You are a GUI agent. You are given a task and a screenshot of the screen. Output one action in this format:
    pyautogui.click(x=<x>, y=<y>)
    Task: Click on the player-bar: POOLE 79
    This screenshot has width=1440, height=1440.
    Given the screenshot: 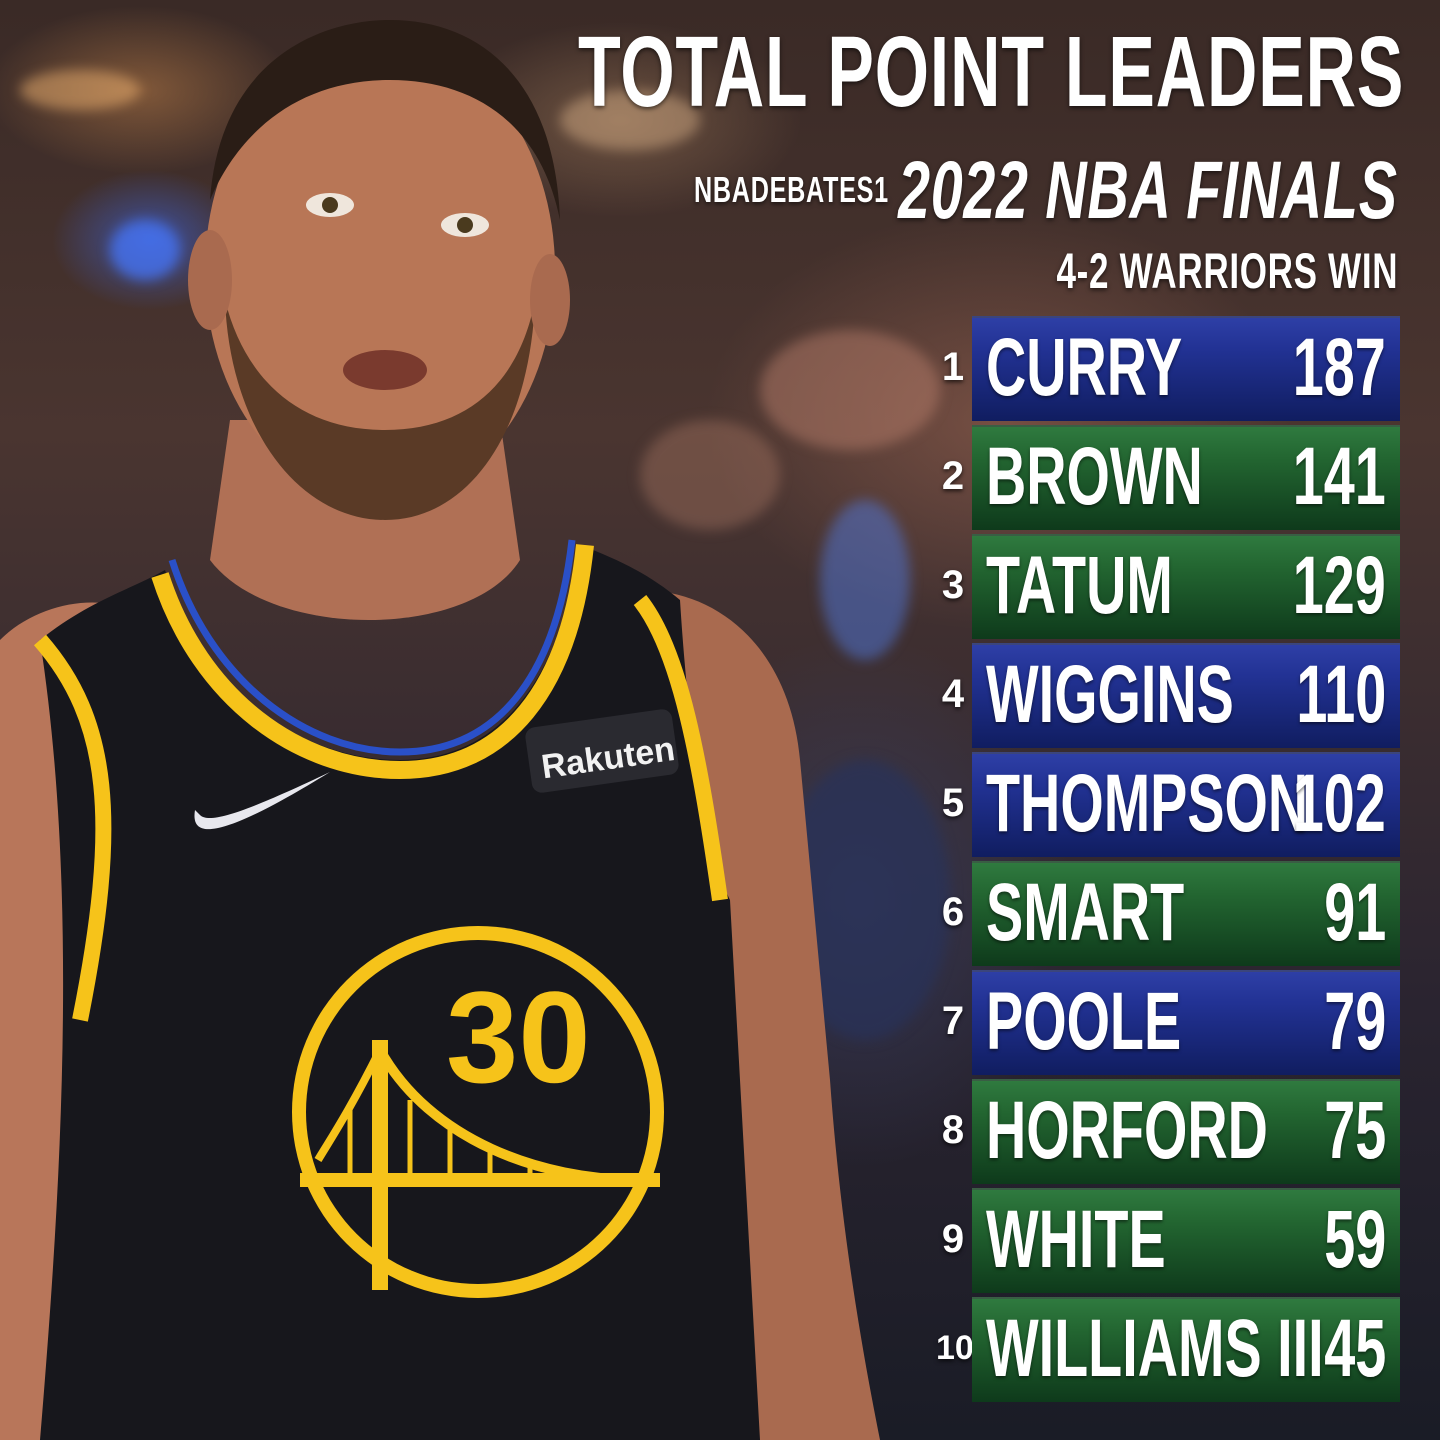 What is the action you would take?
    pyautogui.click(x=1186, y=1022)
    